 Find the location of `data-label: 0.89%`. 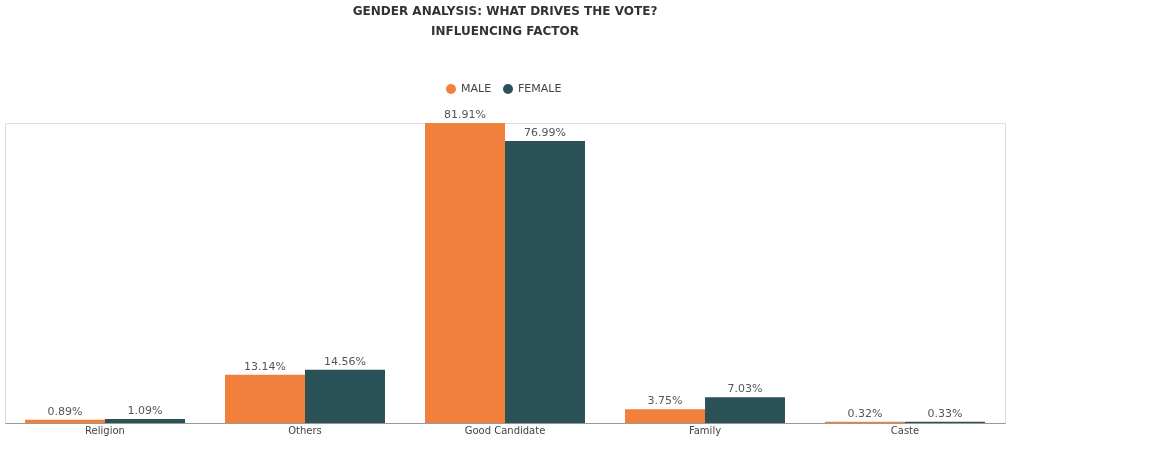

data-label: 0.89% is located at coordinates (65, 411).